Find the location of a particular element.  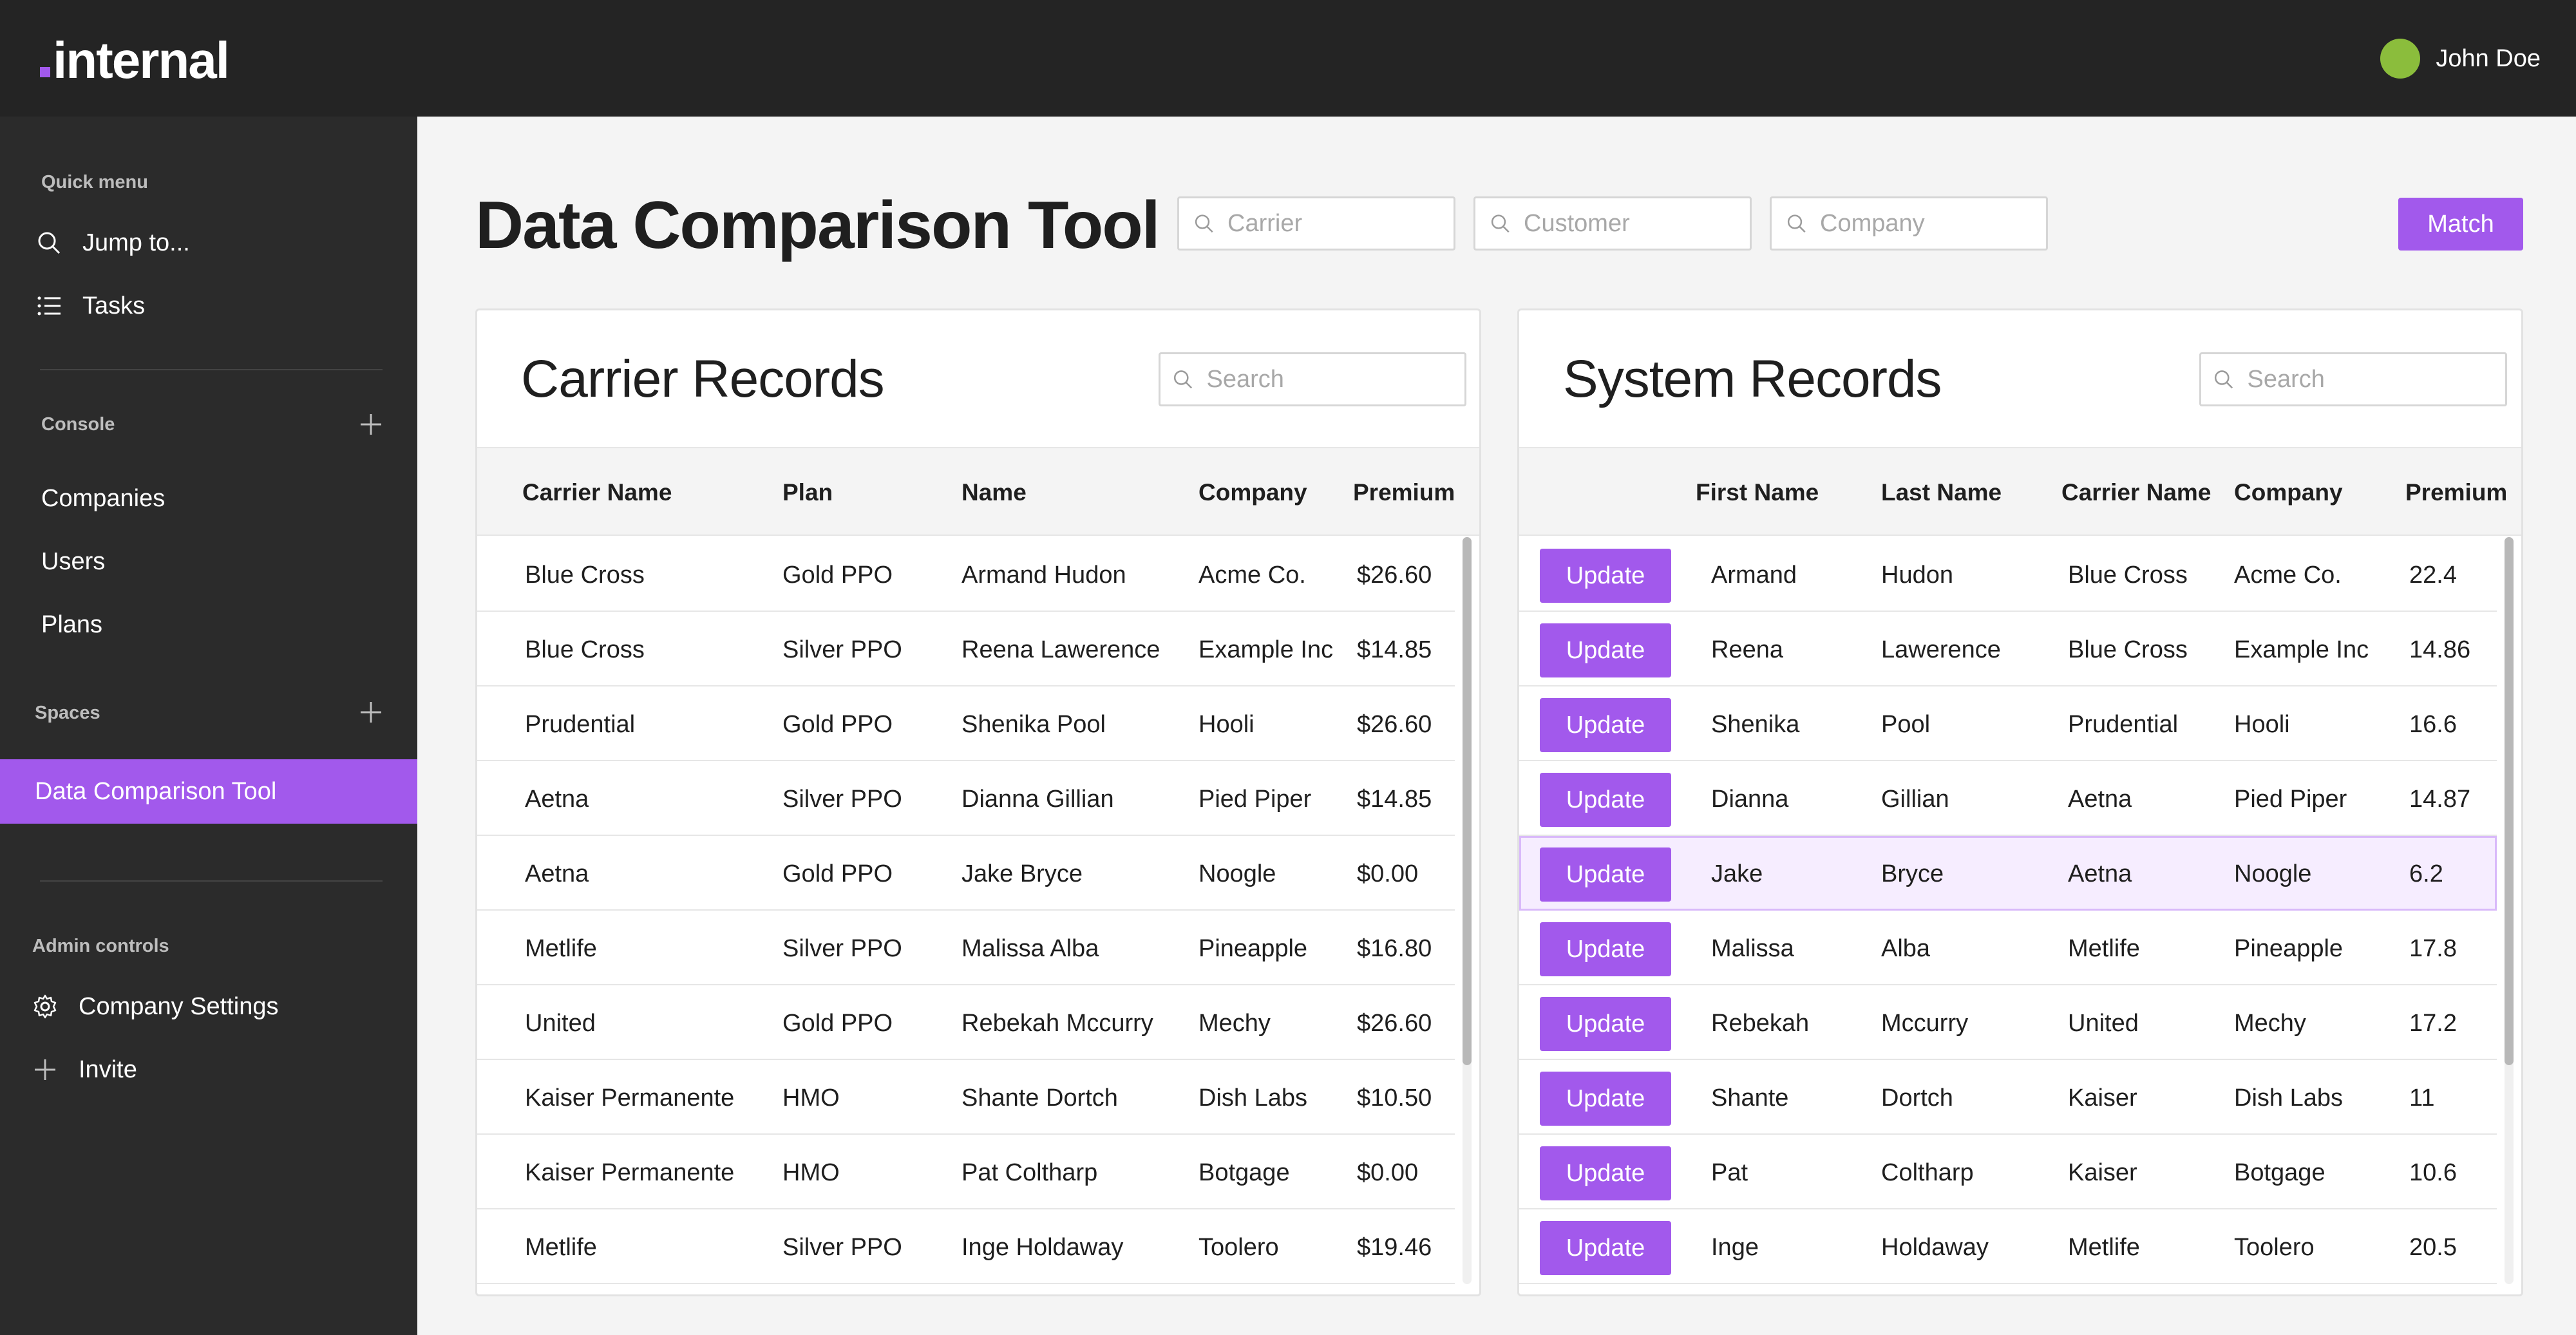

table-cell: Gillian is located at coordinates (1915, 800).